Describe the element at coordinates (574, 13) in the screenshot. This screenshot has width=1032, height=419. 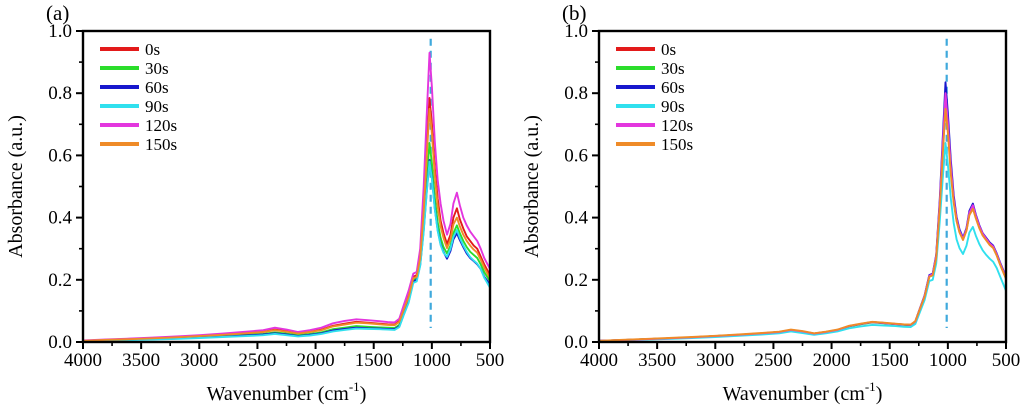
I see `panel-label: (b)` at that location.